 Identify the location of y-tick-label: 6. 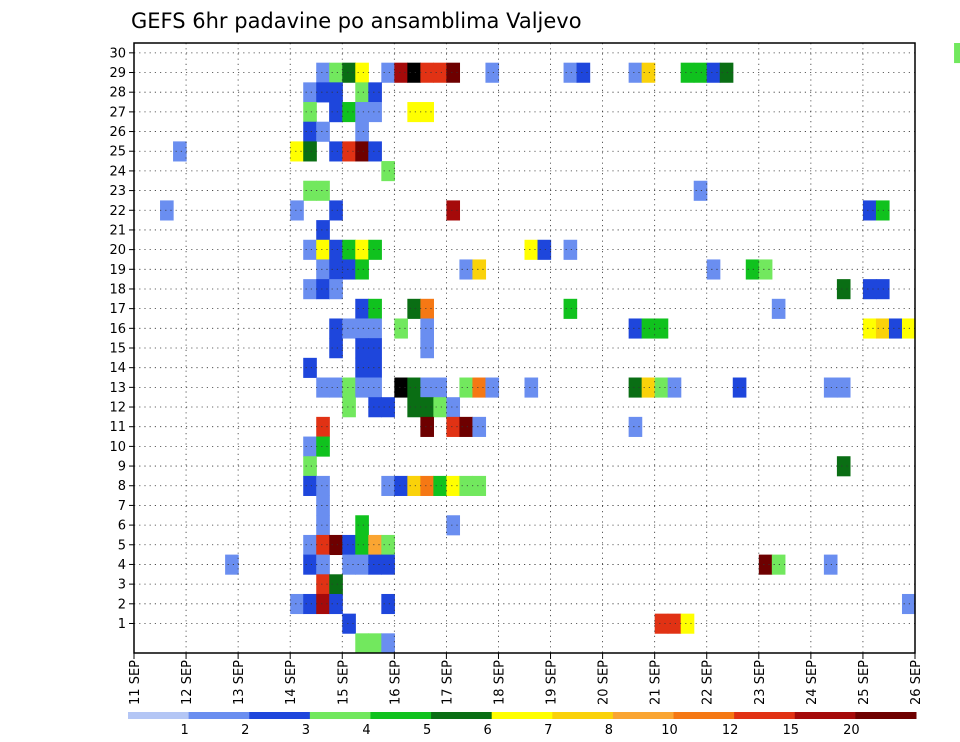
(122, 526).